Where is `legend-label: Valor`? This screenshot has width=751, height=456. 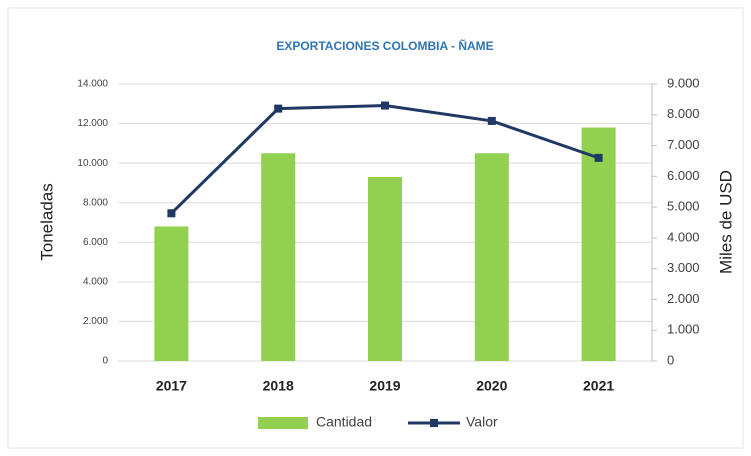 legend-label: Valor is located at coordinates (482, 422).